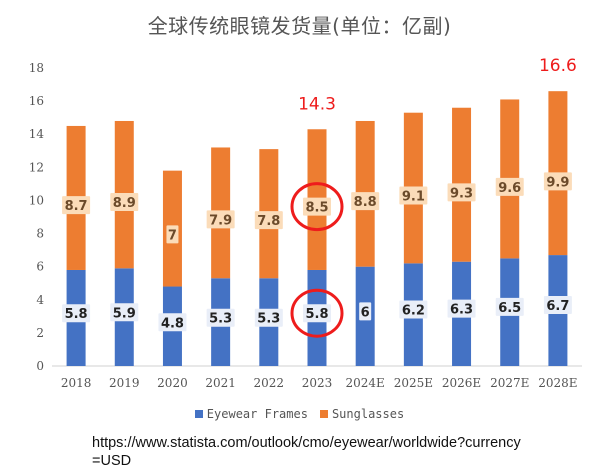 The width and height of the screenshot is (599, 476). I want to click on total-callout: 16.6, so click(558, 66).